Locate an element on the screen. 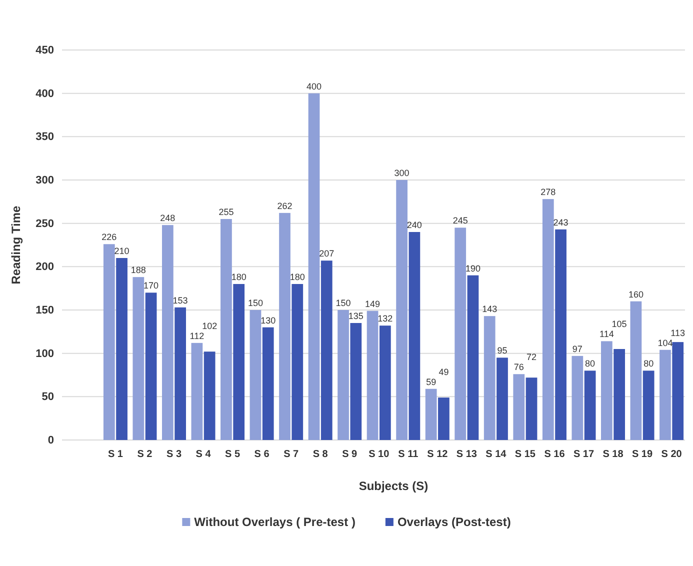 Image resolution: width=693 pixels, height=566 pixels. data-label: 132 is located at coordinates (385, 319).